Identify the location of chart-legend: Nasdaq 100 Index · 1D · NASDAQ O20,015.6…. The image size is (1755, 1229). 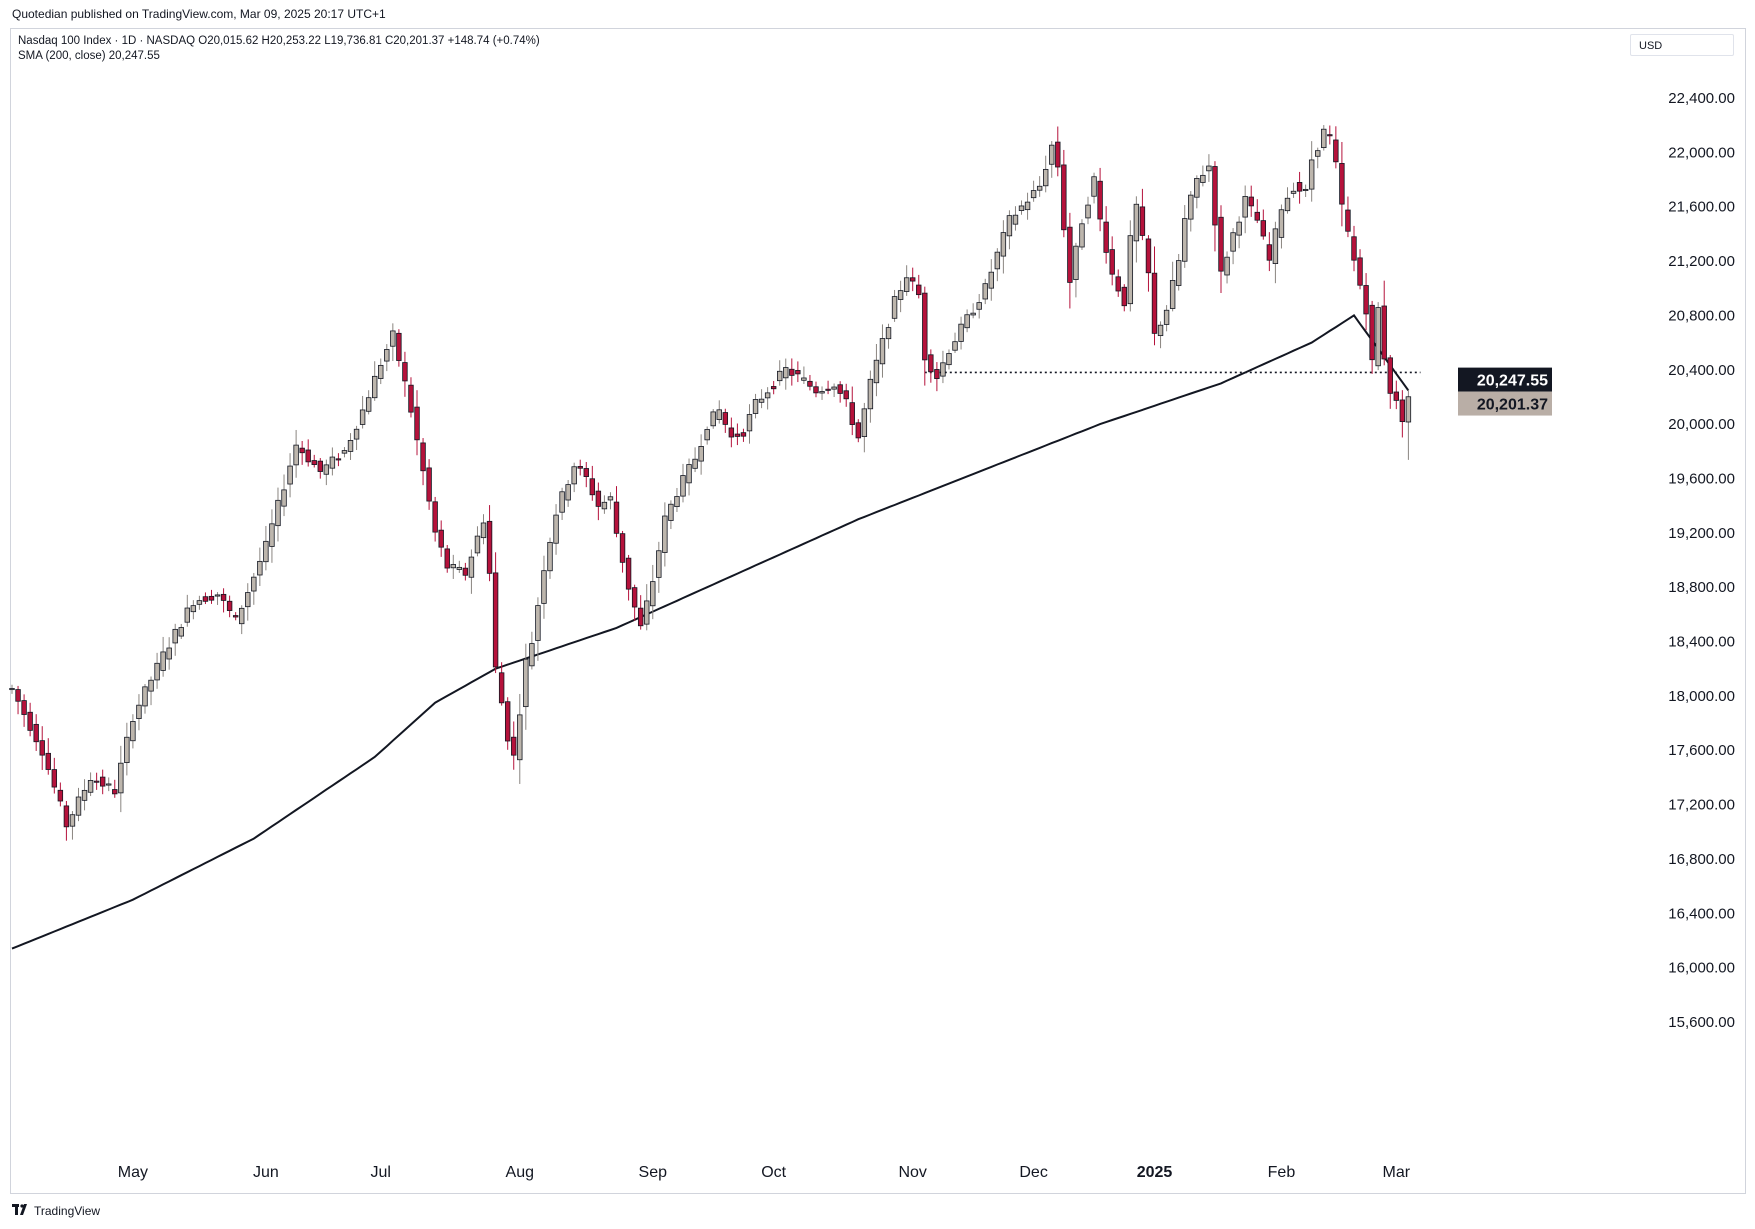
(279, 49).